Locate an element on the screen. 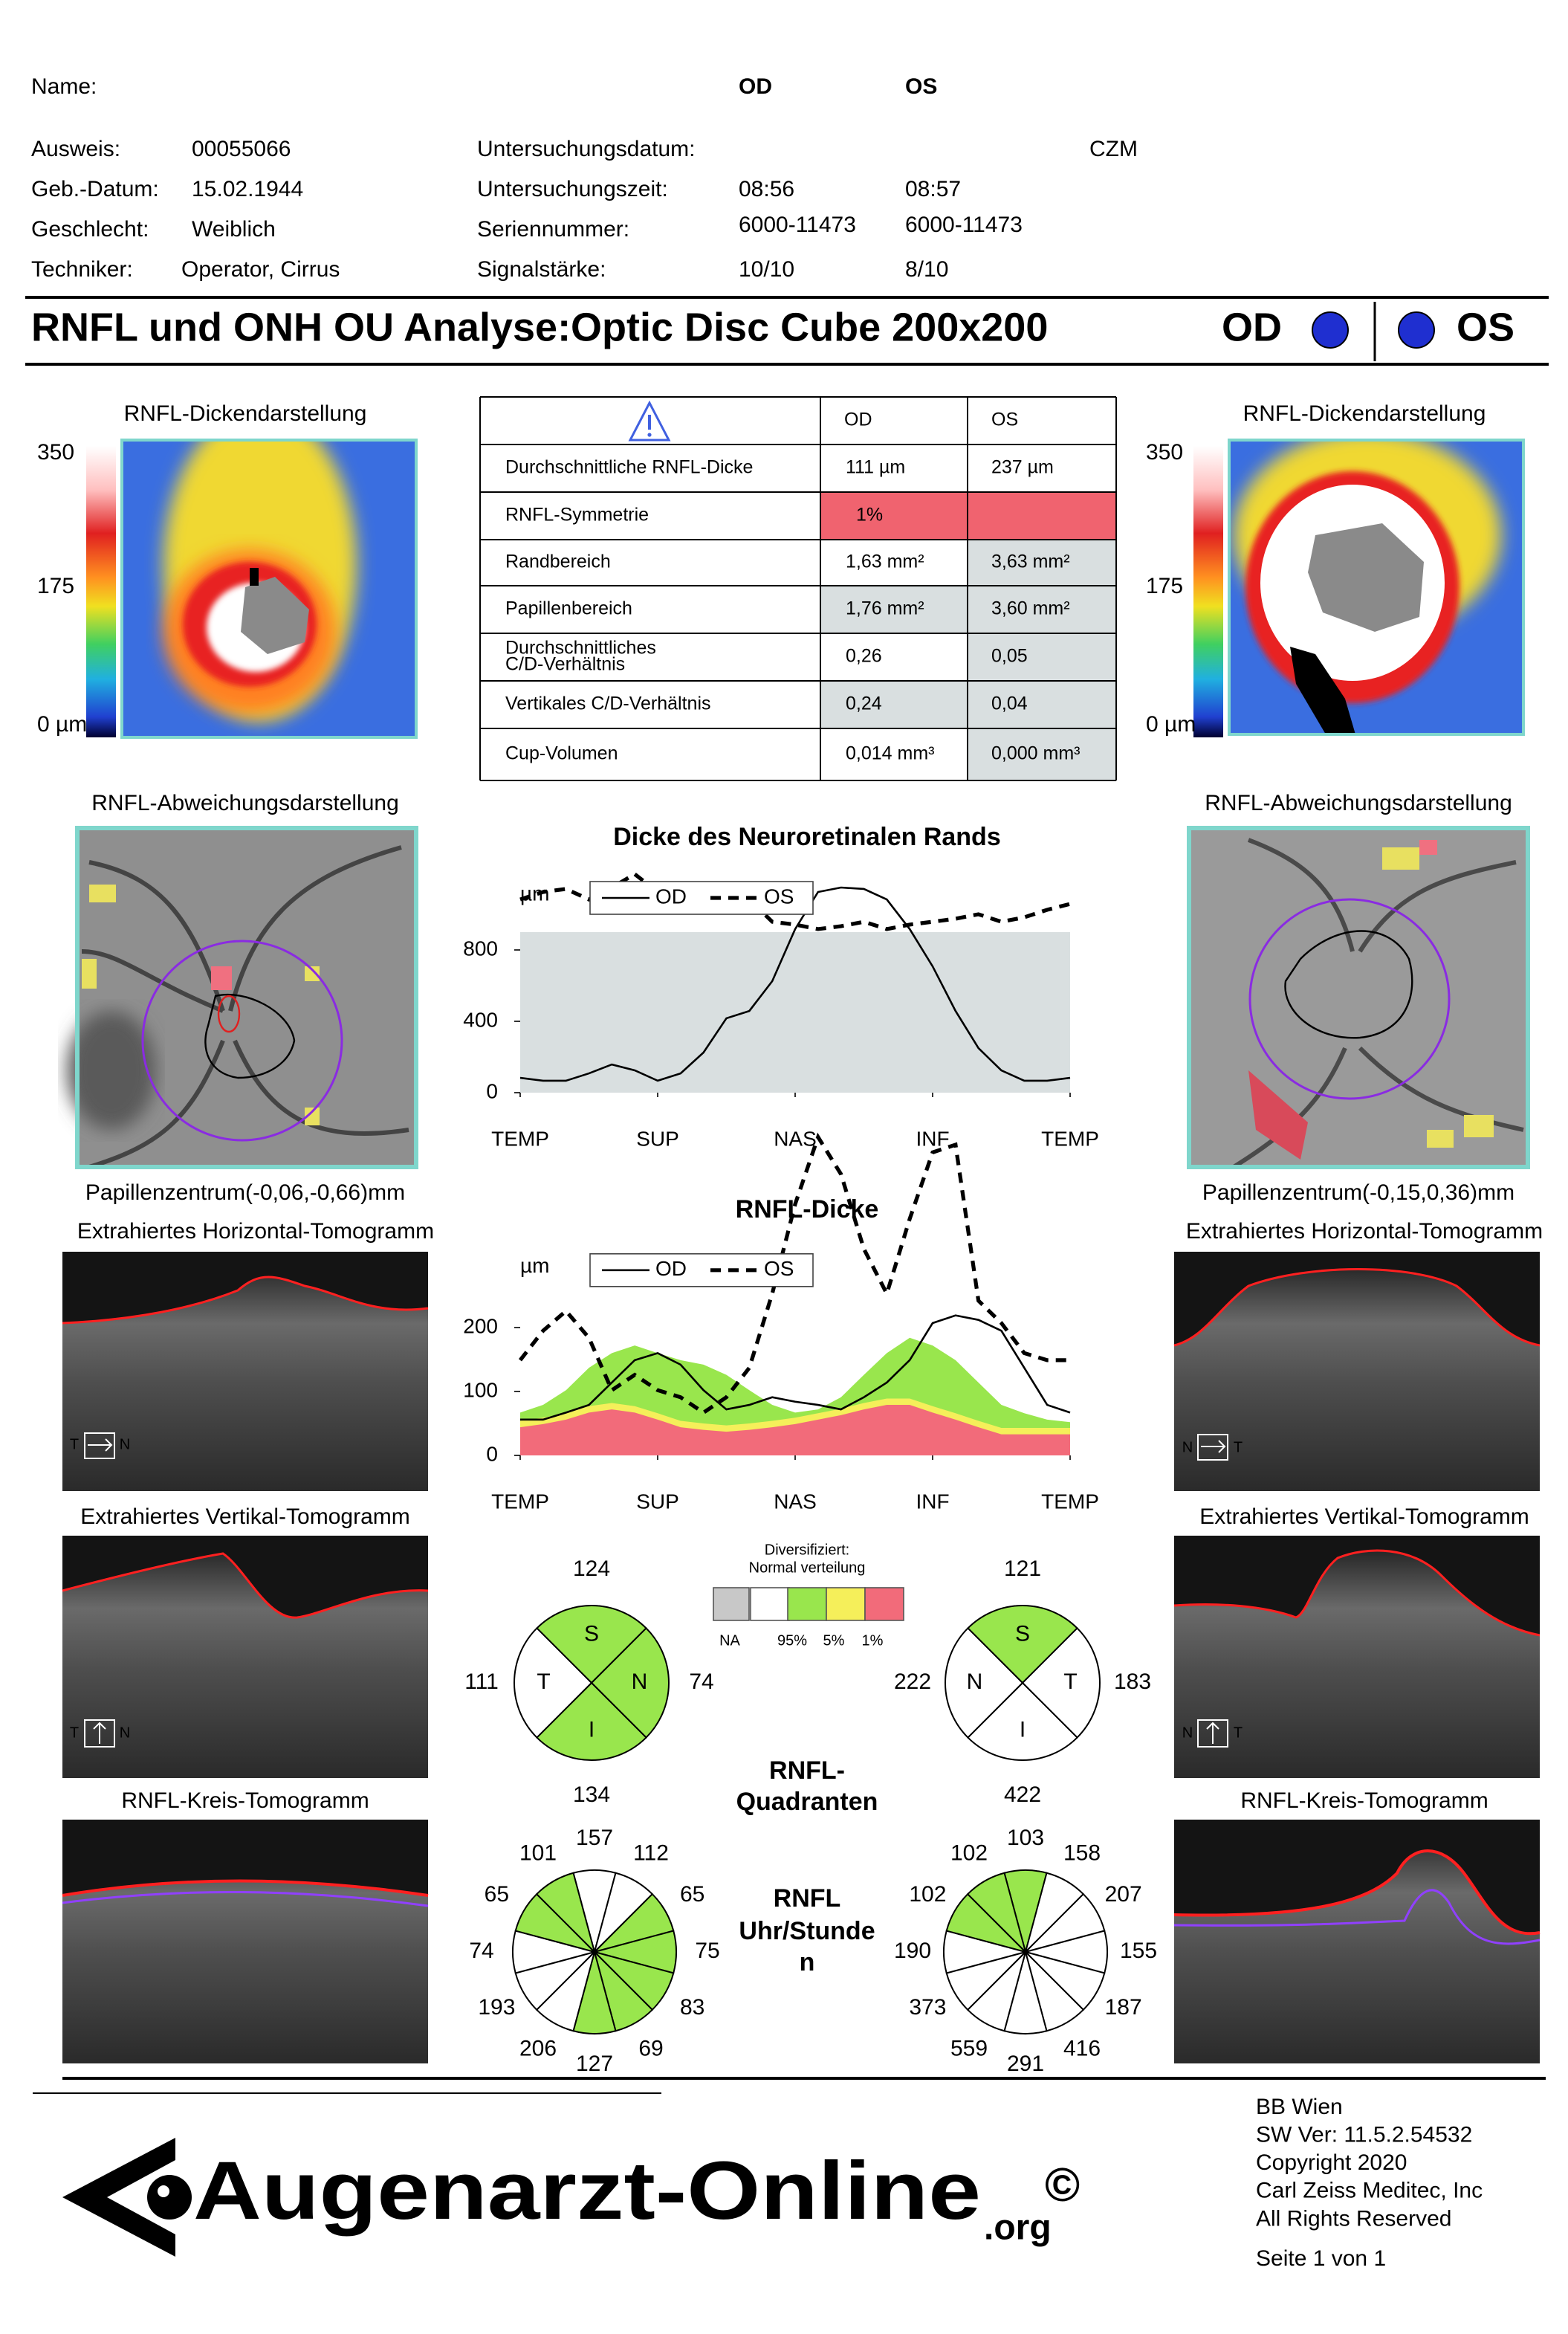  clock-value: 416 is located at coordinates (1082, 2049).